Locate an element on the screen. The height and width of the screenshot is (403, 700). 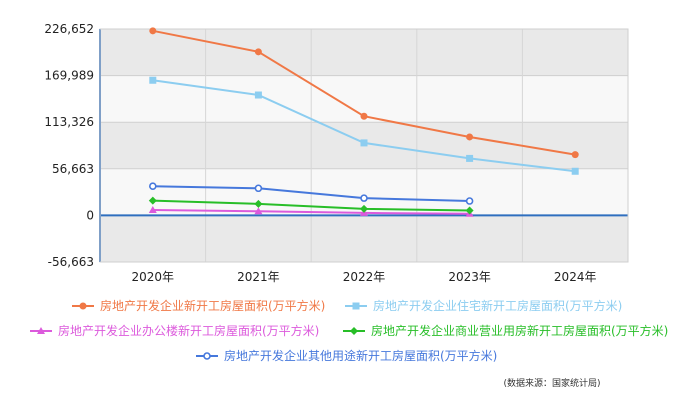
y-tick-label: 113,326 is located at coordinates (69, 122).